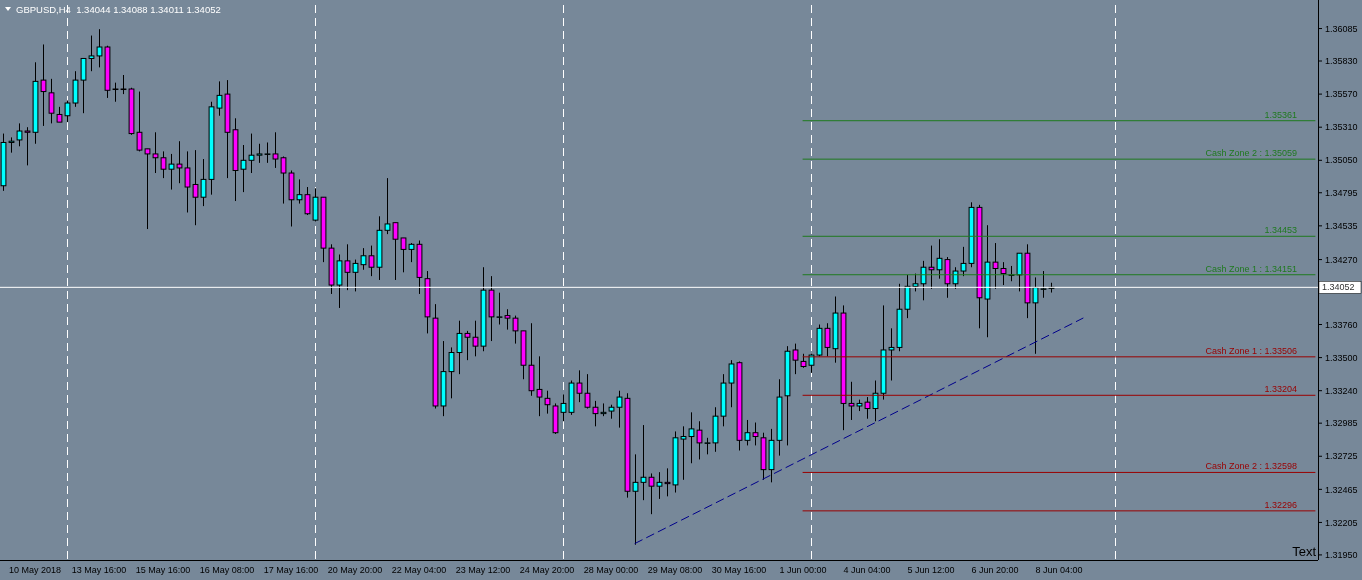 Image resolution: width=1362 pixels, height=580 pixels. What do you see at coordinates (483, 570) in the screenshot?
I see `x-tick-label: 23 May 12:00` at bounding box center [483, 570].